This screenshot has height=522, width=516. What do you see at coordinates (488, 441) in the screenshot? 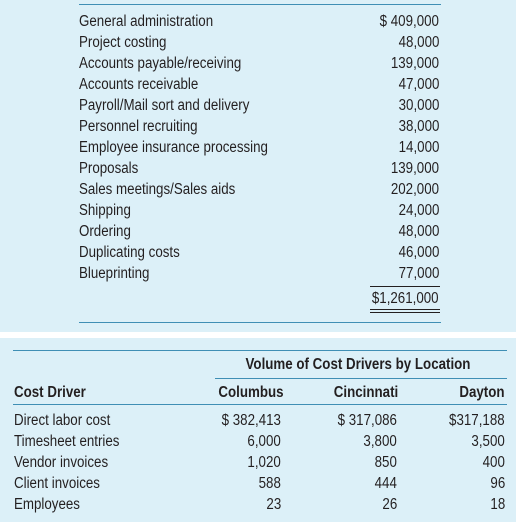
I see `dayton-value: 3,500` at bounding box center [488, 441].